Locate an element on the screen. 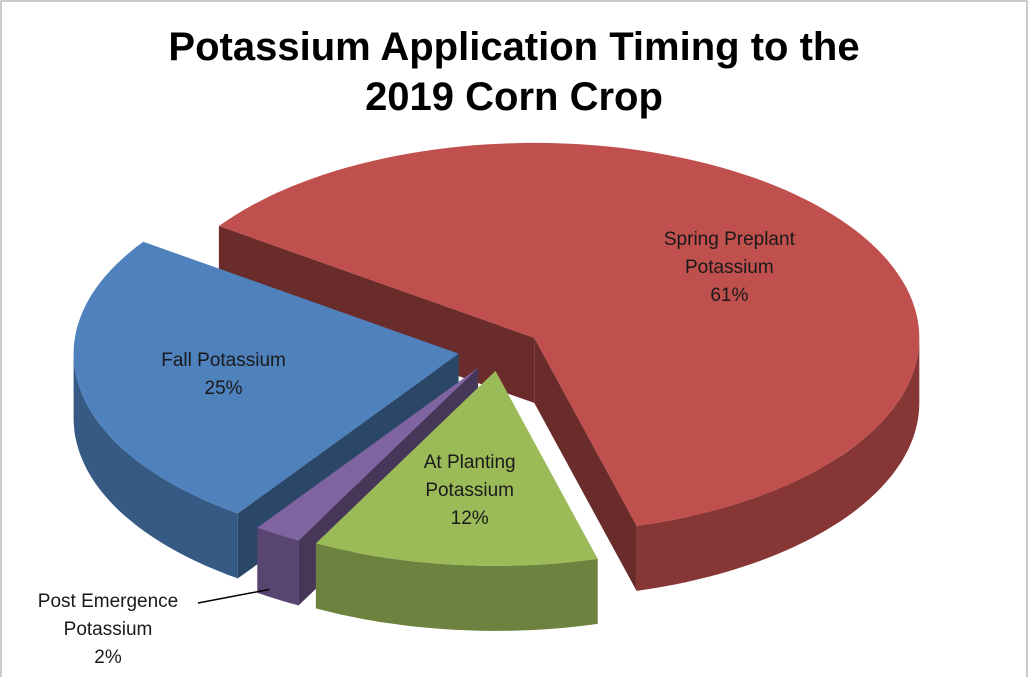 The height and width of the screenshot is (677, 1028). data-label-category: Fall Potassium is located at coordinates (223, 360).